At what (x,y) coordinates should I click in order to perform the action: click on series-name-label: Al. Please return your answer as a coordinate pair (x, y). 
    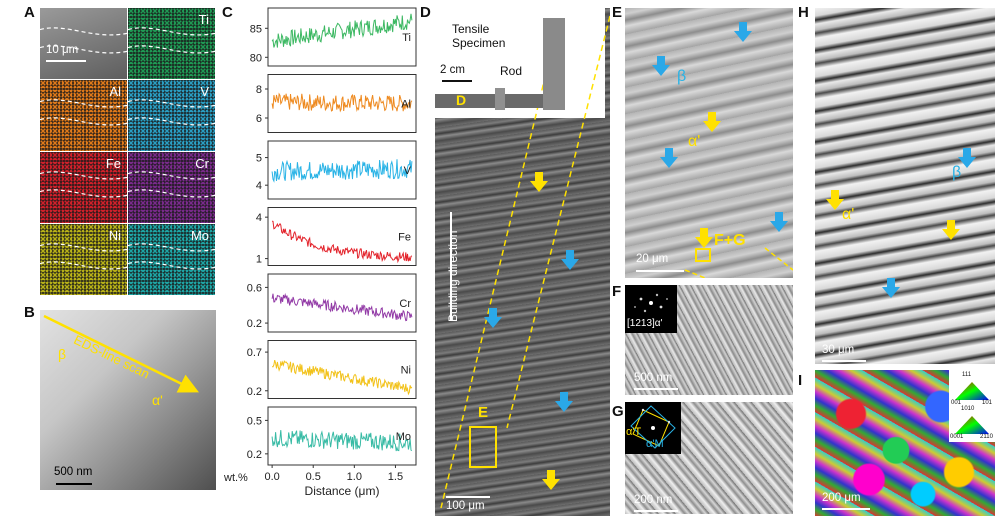
    Looking at the image, I should click on (406, 105).